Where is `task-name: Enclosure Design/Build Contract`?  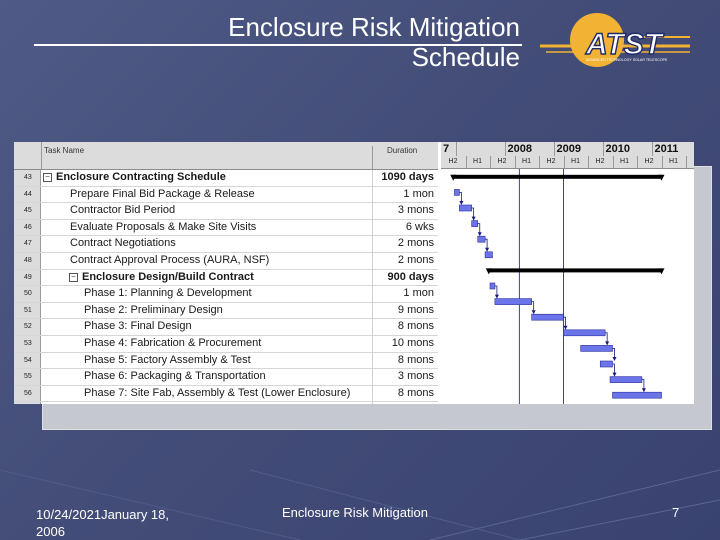
task-name: Enclosure Design/Build Contract is located at coordinates (168, 276).